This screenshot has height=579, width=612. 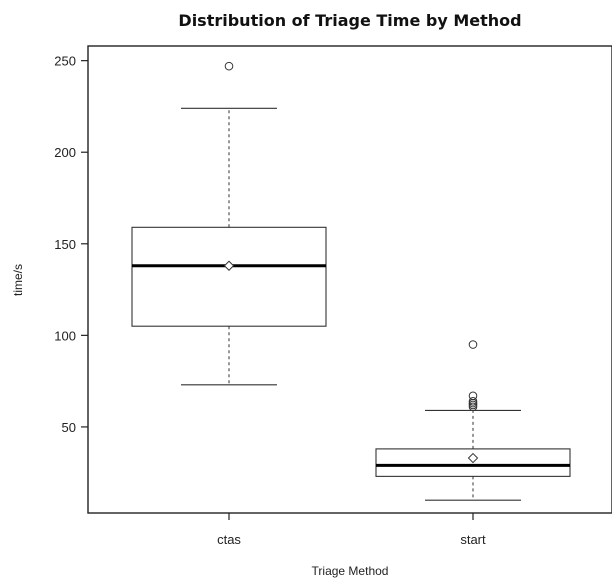 What do you see at coordinates (350, 571) in the screenshot?
I see `x-axis-label: Triage Method` at bounding box center [350, 571].